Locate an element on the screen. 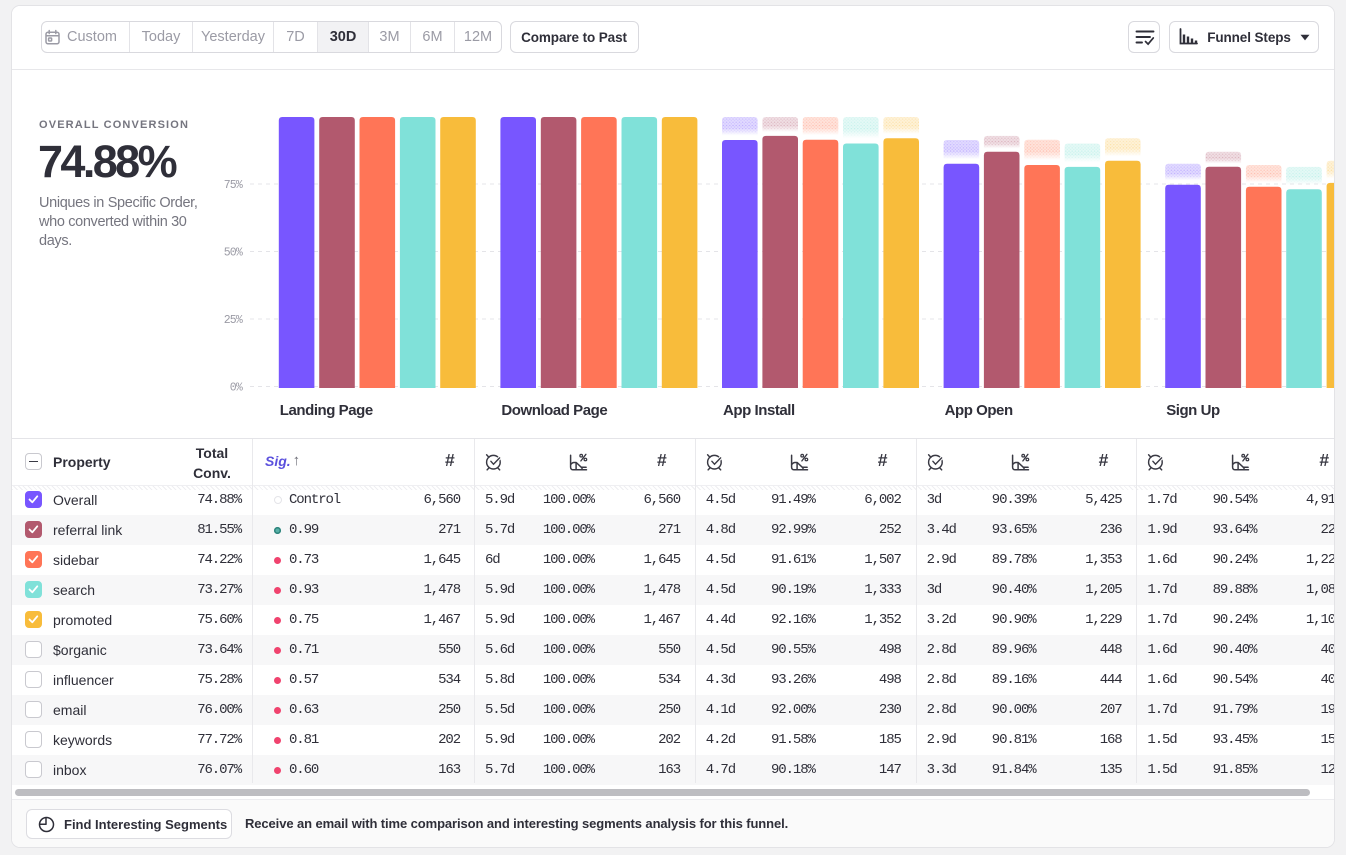 The height and width of the screenshot is (855, 1346). svg-text: days. is located at coordinates (55, 241).